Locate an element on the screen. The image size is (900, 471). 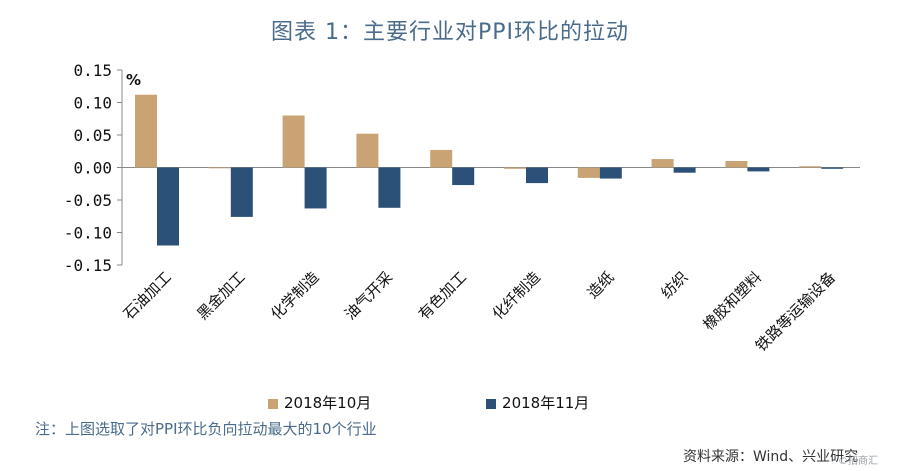
category-label: 造纸 is located at coordinates (601, 285).